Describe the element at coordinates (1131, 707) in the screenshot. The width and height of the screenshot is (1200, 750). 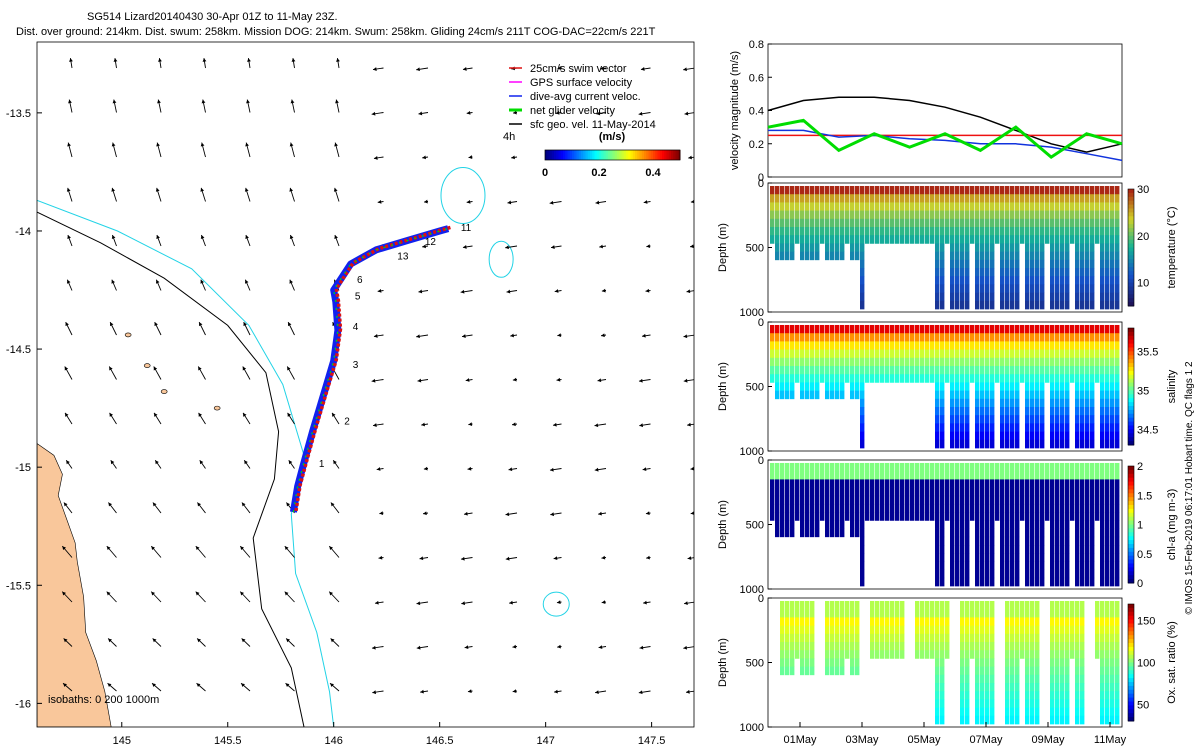
I see `section-colorbar-cell` at that location.